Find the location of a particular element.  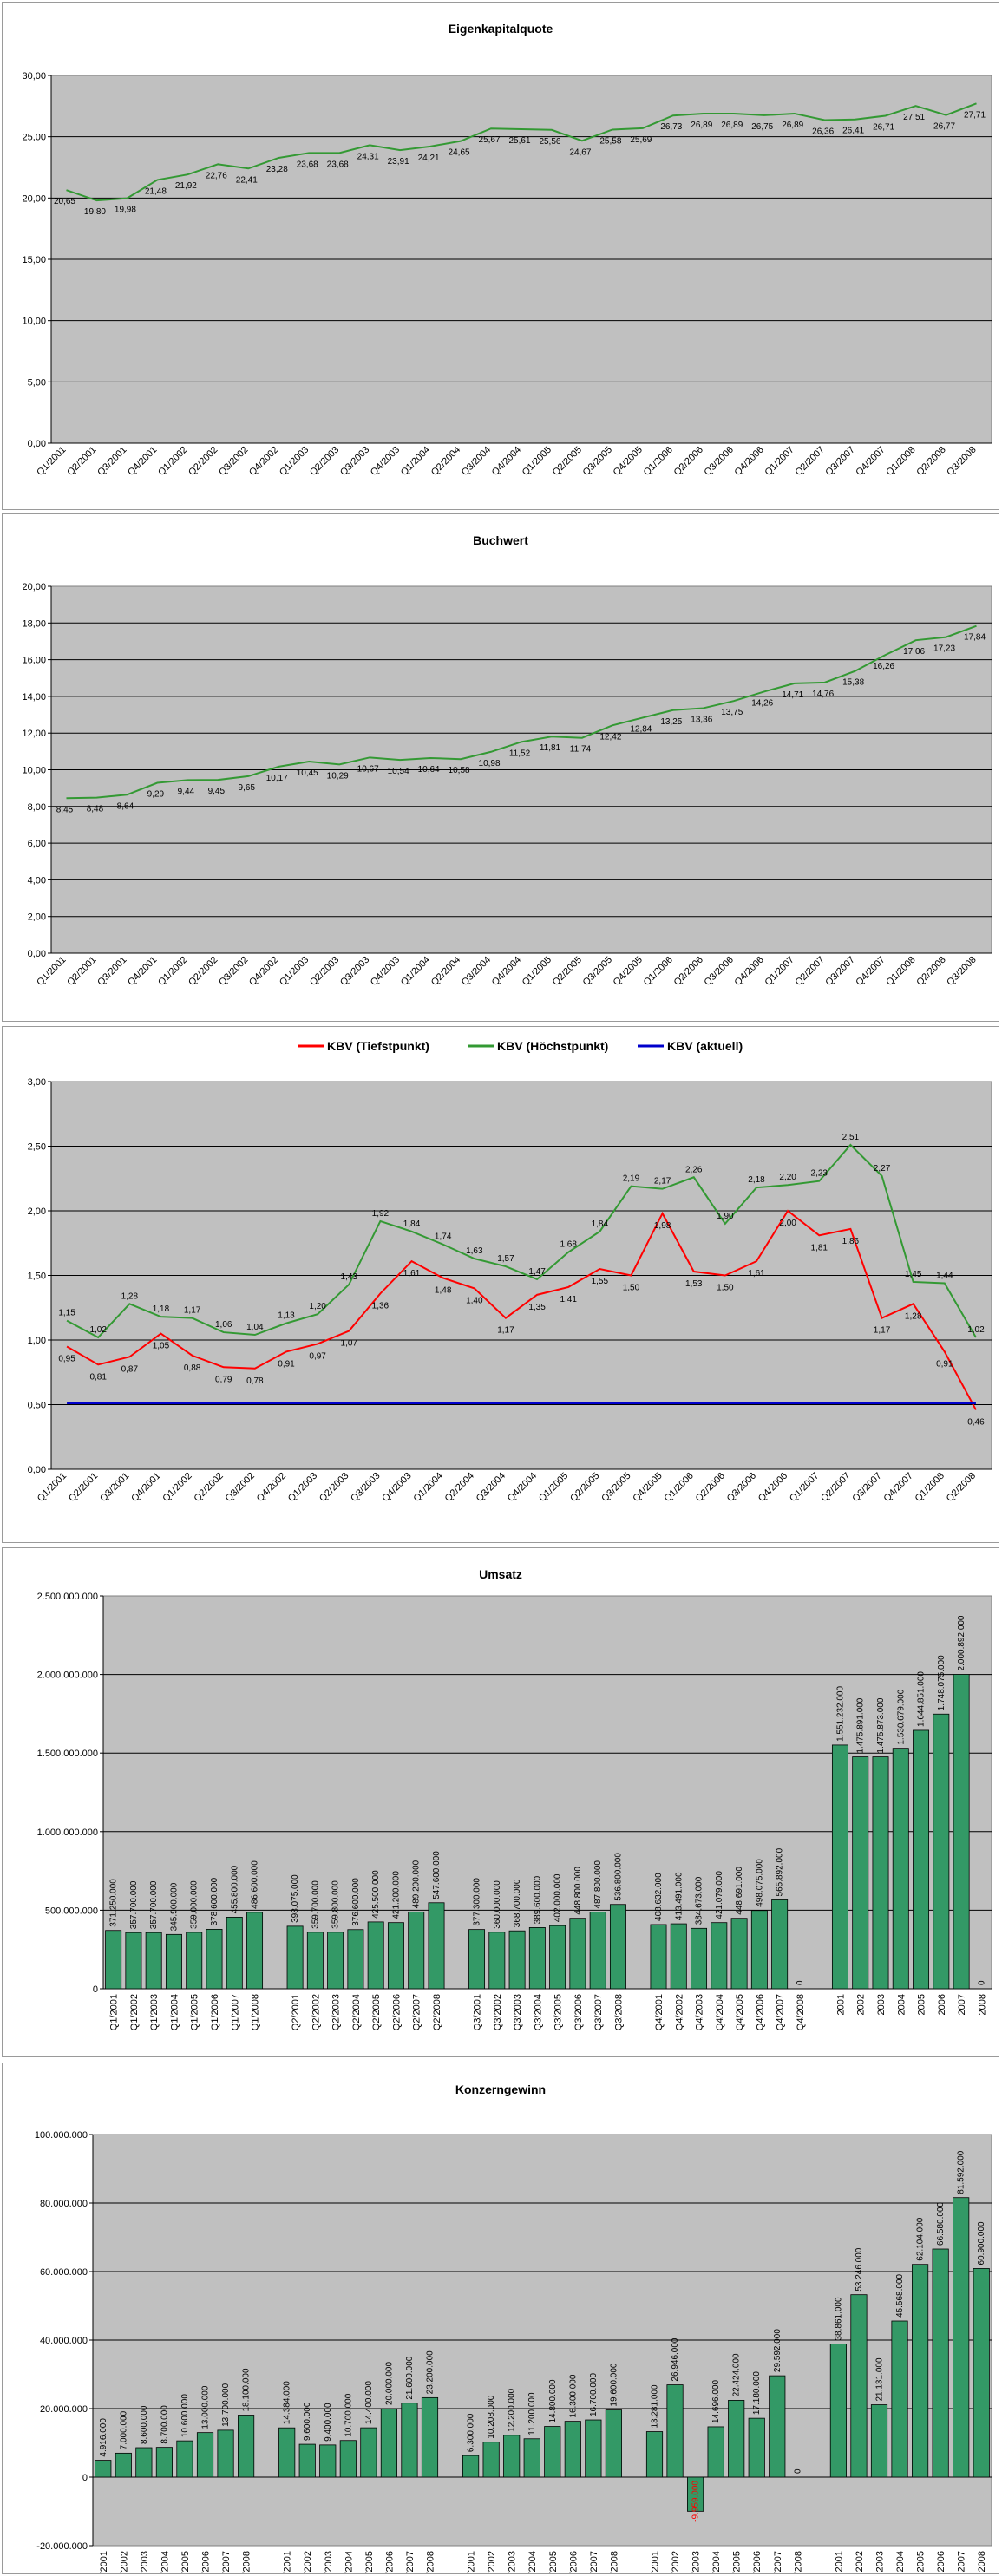

y-tick-label: -20.000.000 is located at coordinates (62, 2546).